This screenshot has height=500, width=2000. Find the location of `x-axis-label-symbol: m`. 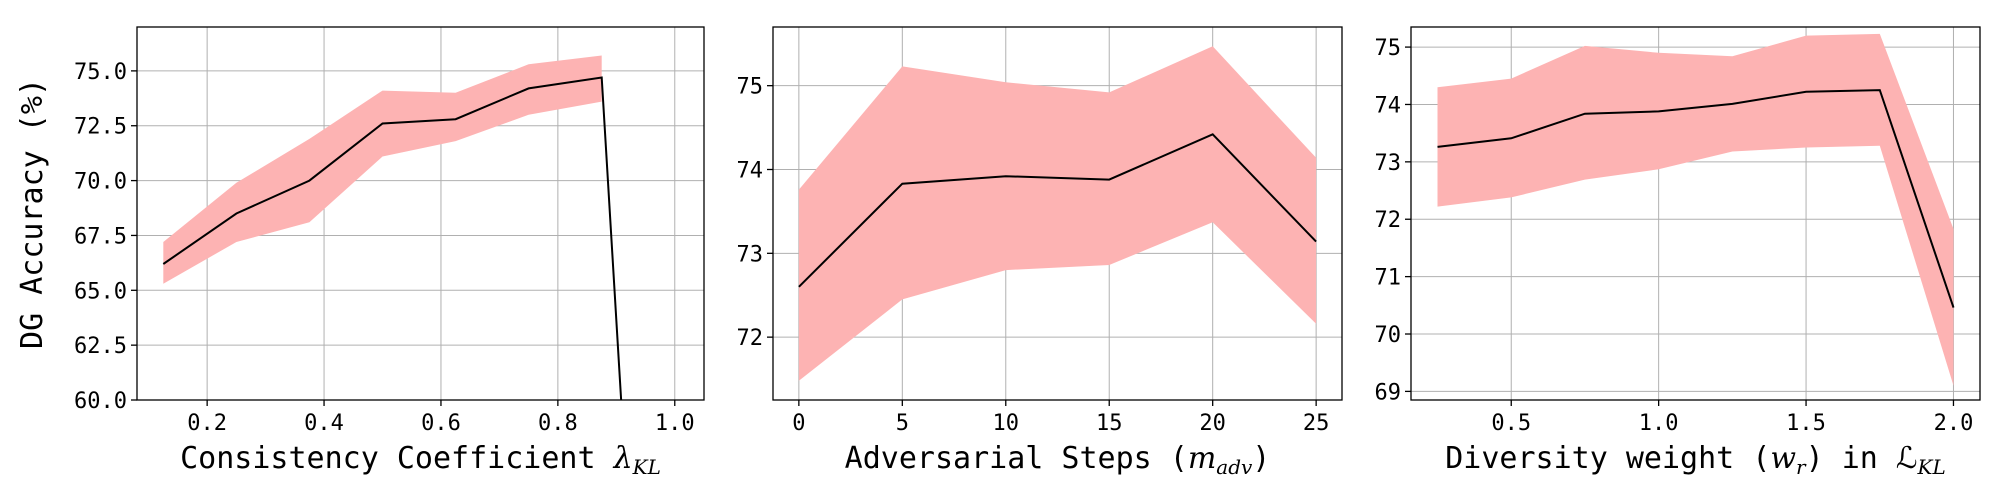

x-axis-label-symbol: m is located at coordinates (1202, 458).